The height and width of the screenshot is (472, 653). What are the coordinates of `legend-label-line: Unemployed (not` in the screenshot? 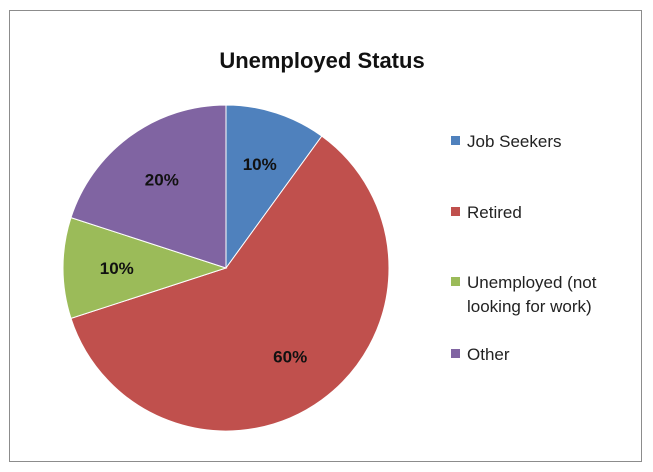 It's located at (532, 282).